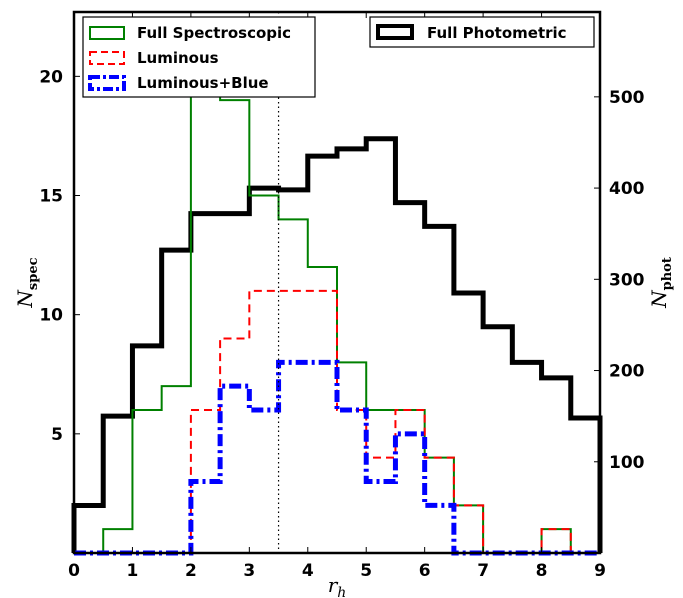  Describe the element at coordinates (425, 571) in the screenshot. I see `x-tick-label: 6` at that location.